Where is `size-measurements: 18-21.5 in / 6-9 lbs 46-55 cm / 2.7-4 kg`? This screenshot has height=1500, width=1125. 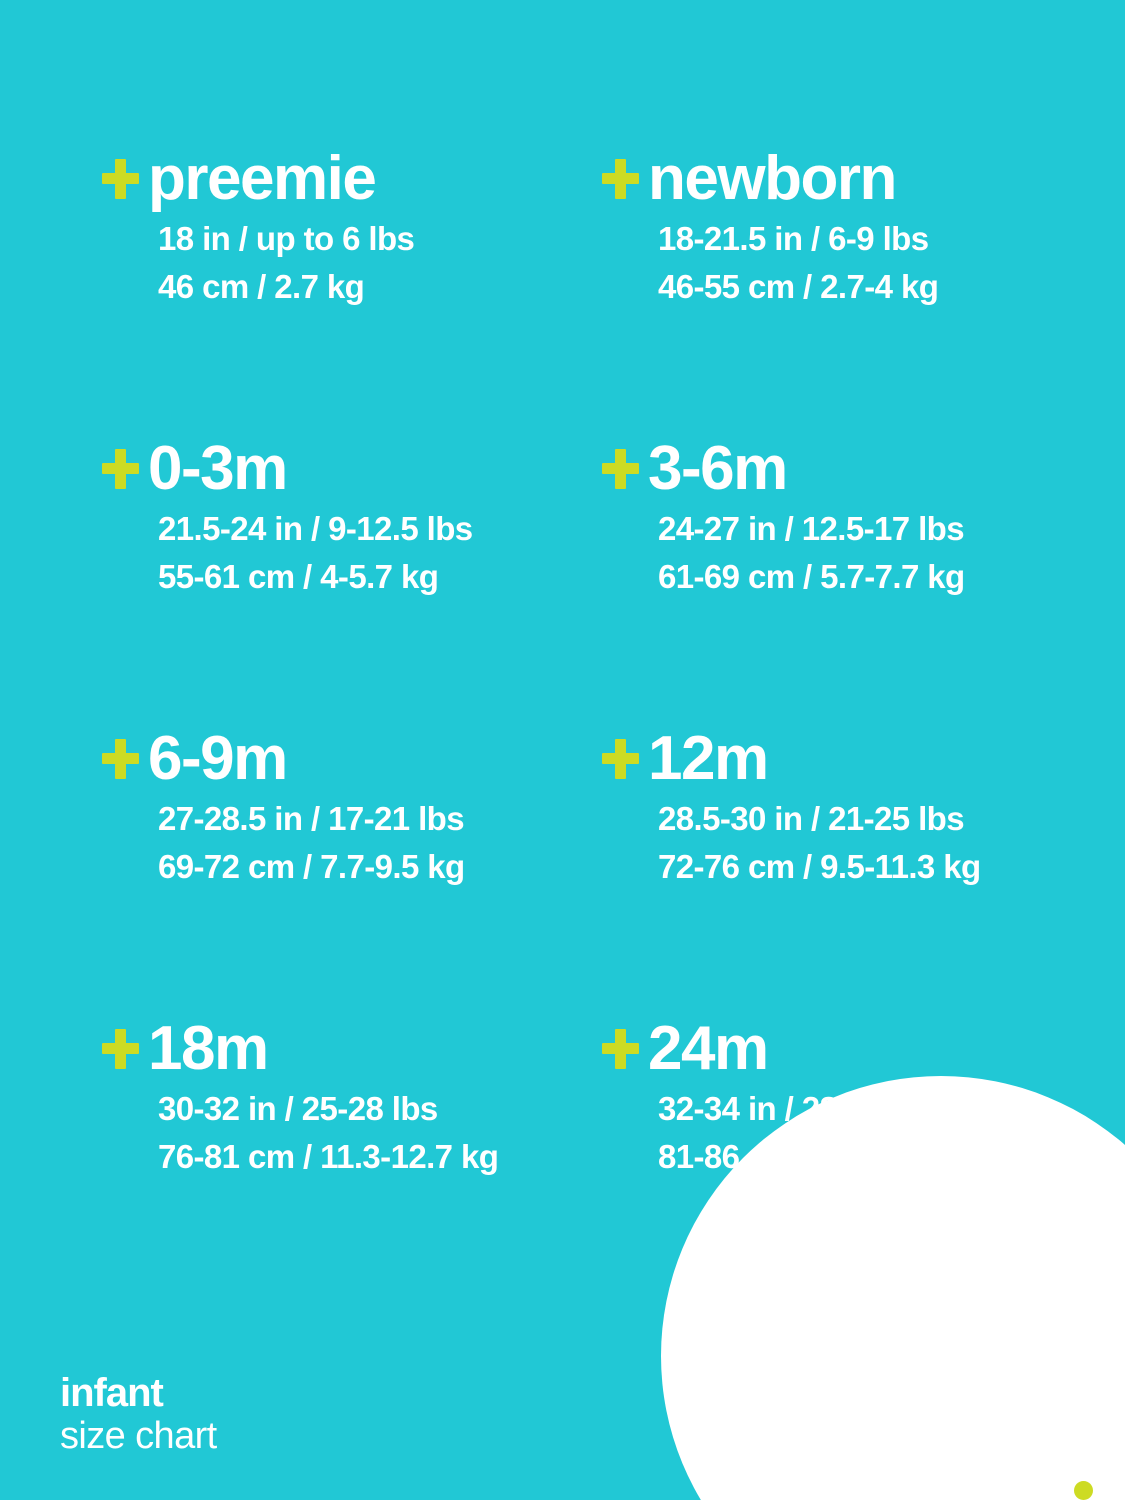 size-measurements: 18-21.5 in / 6-9 lbs 46-55 cm / 2.7-4 kg is located at coordinates (879, 263).